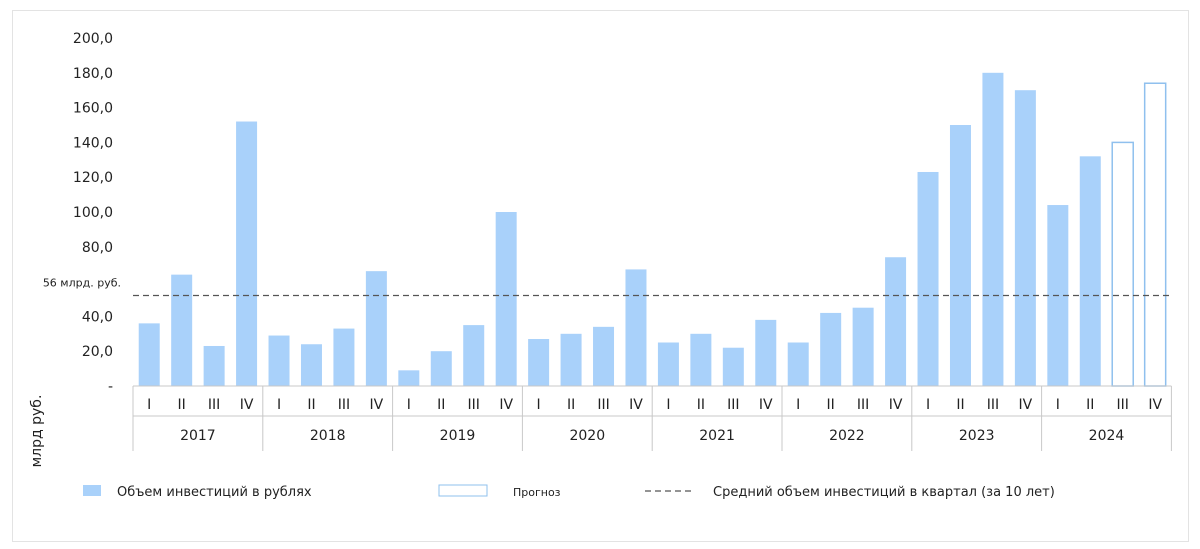 Image resolution: width=1200 pixels, height=549 pixels. What do you see at coordinates (328, 436) in the screenshot?
I see `year-label: 2018` at bounding box center [328, 436].